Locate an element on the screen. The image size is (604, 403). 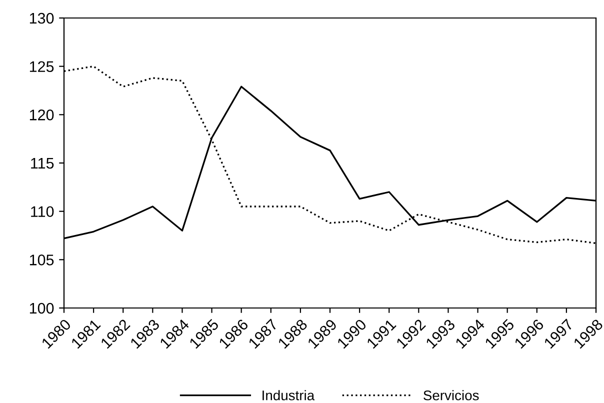
y-tick-label: 105 is located at coordinates (42, 260).